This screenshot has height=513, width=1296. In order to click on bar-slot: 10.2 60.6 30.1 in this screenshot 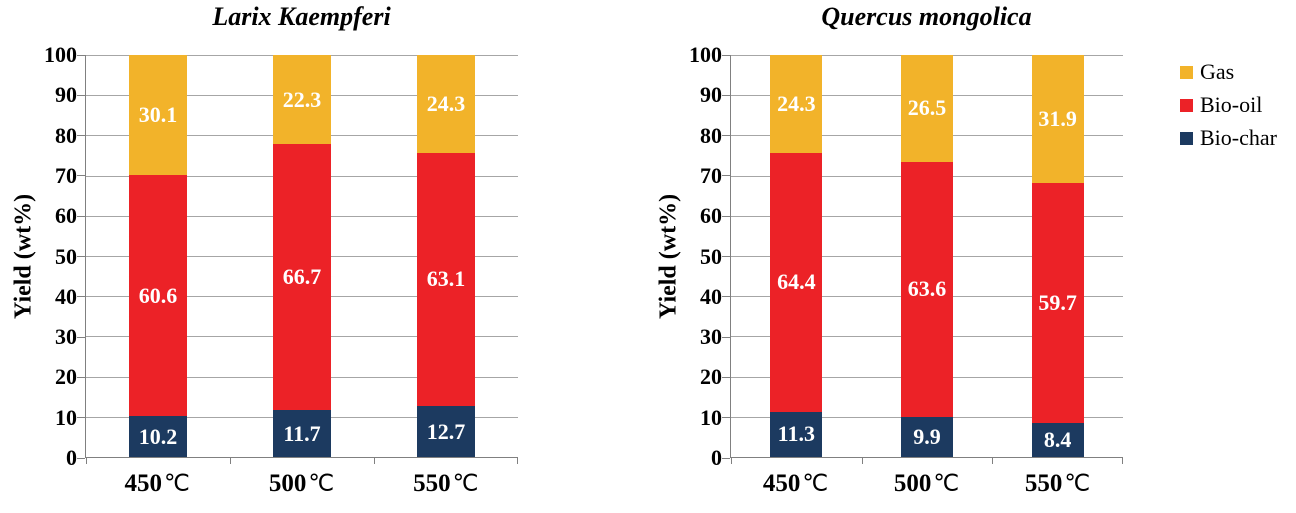, I will do `click(158, 256)`.